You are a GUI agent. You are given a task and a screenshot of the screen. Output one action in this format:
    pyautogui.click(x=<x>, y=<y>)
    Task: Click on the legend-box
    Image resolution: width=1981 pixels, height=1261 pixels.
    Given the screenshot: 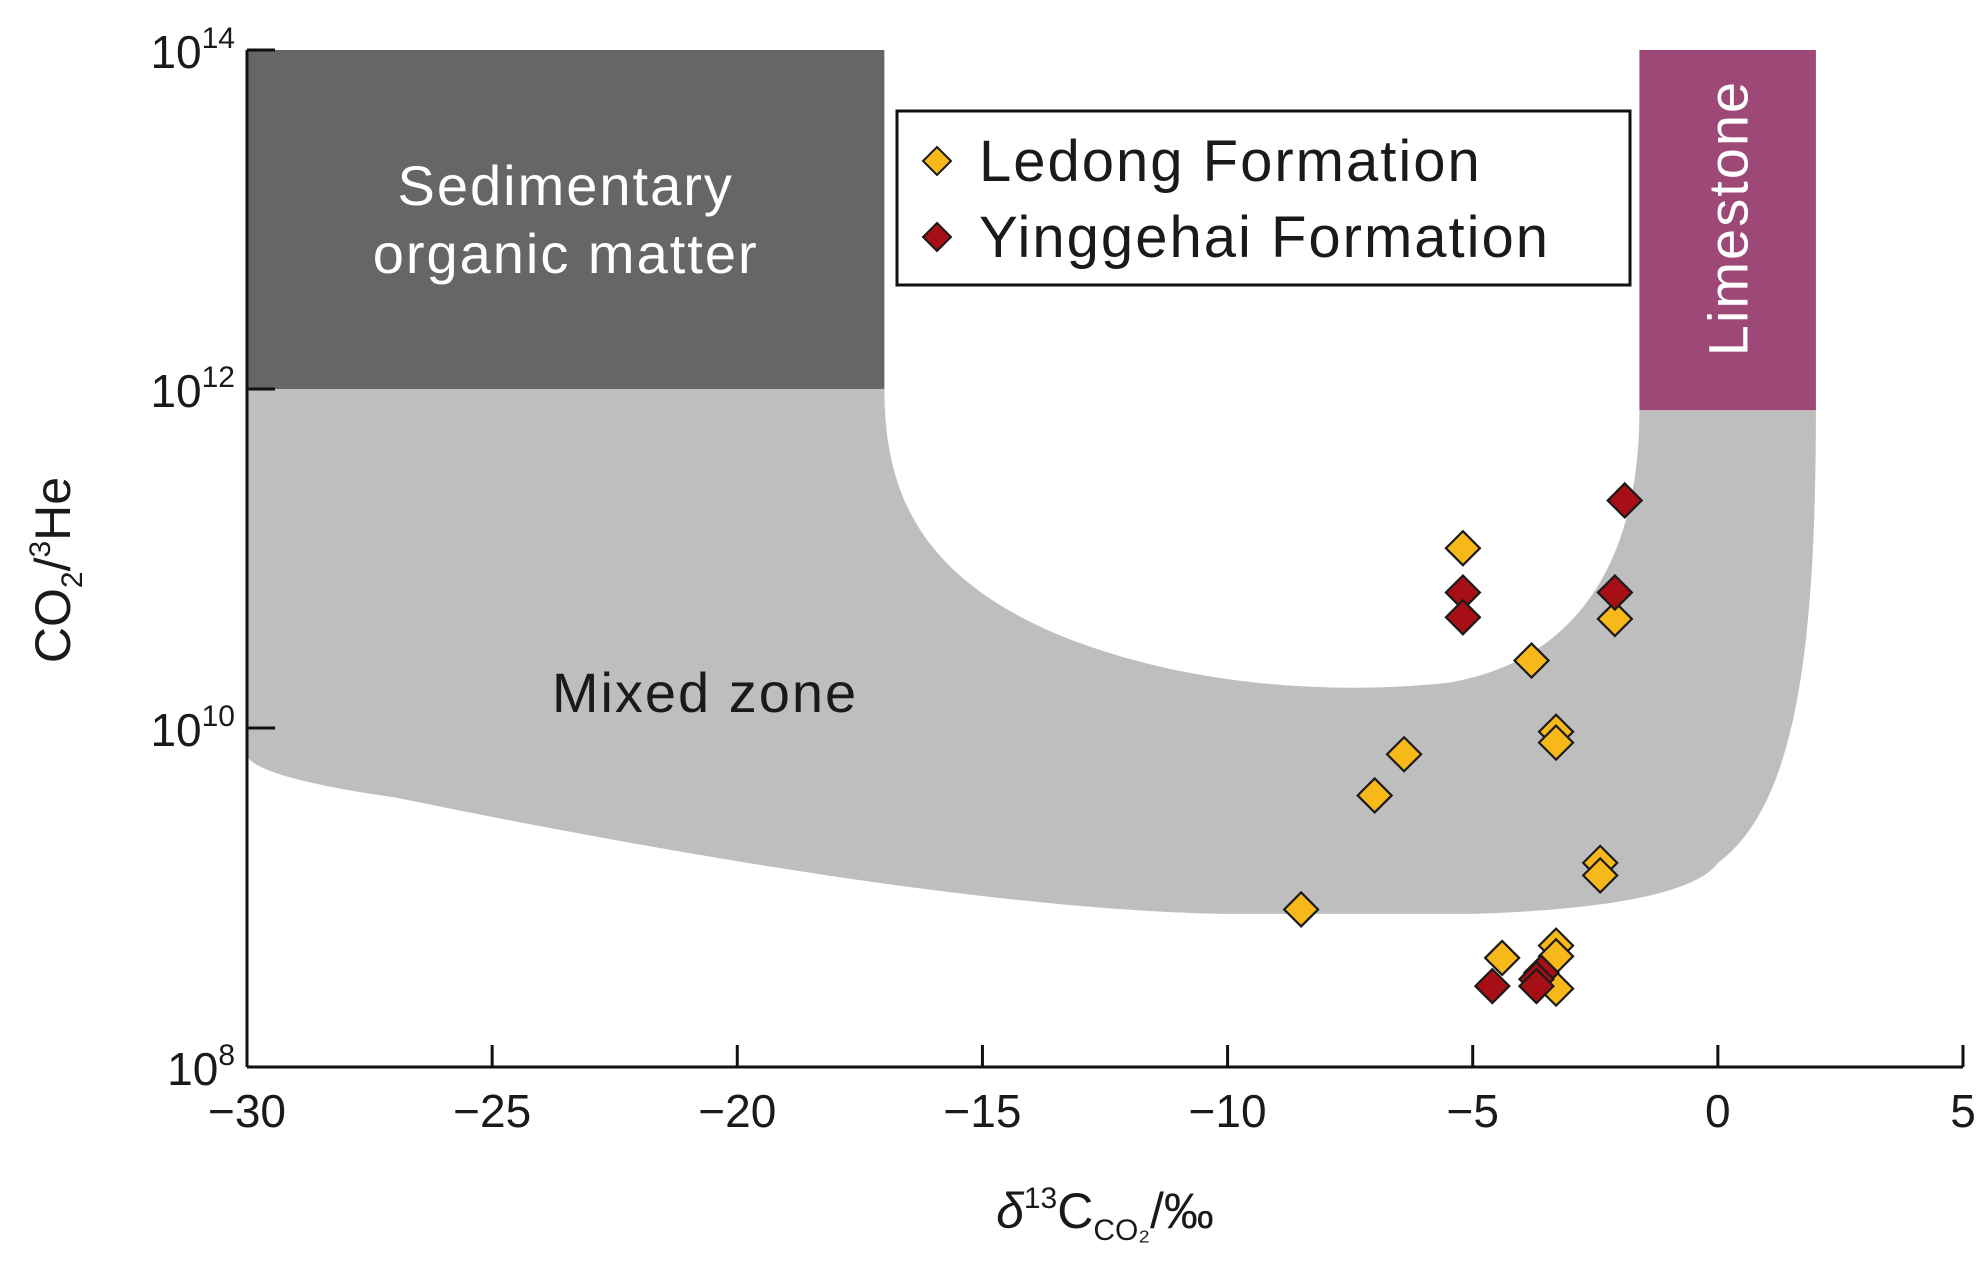 What is the action you would take?
    pyautogui.click(x=1263, y=198)
    